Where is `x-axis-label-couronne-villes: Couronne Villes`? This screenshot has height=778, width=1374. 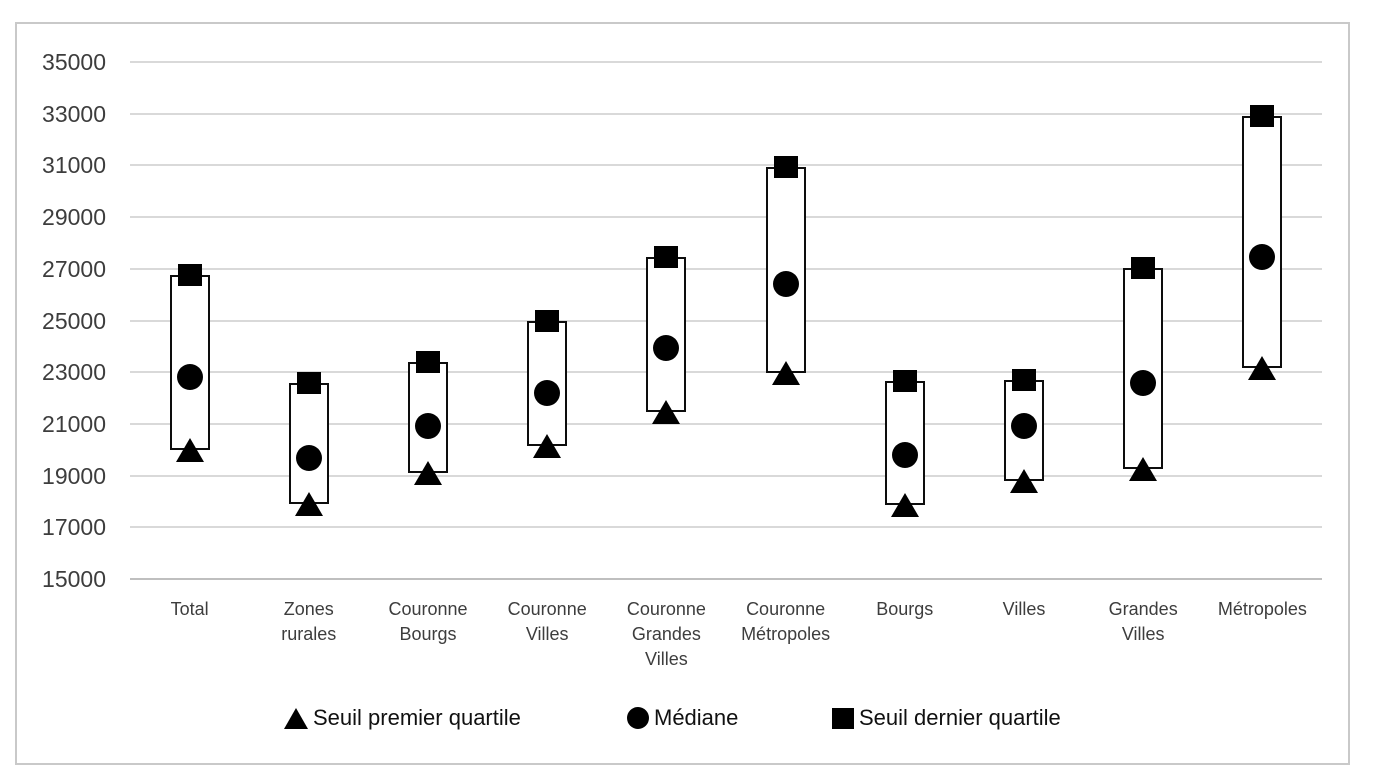
x-axis-label-couronne-villes: Couronne Villes is located at coordinates (547, 622).